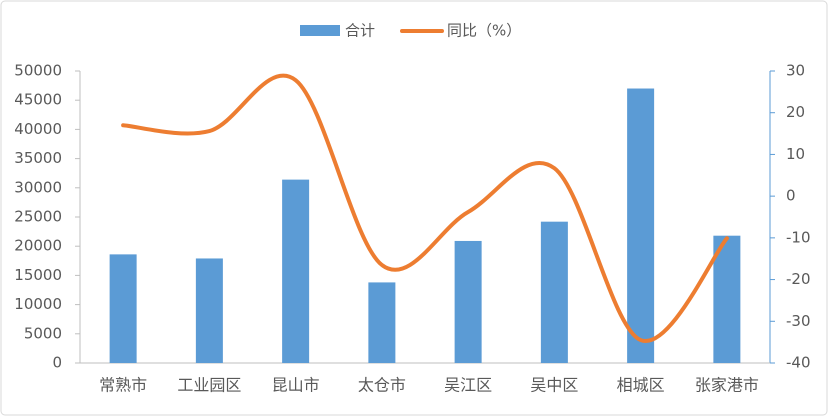 The image size is (828, 416). What do you see at coordinates (320, 30) in the screenshot?
I see `legend-swatch` at bounding box center [320, 30].